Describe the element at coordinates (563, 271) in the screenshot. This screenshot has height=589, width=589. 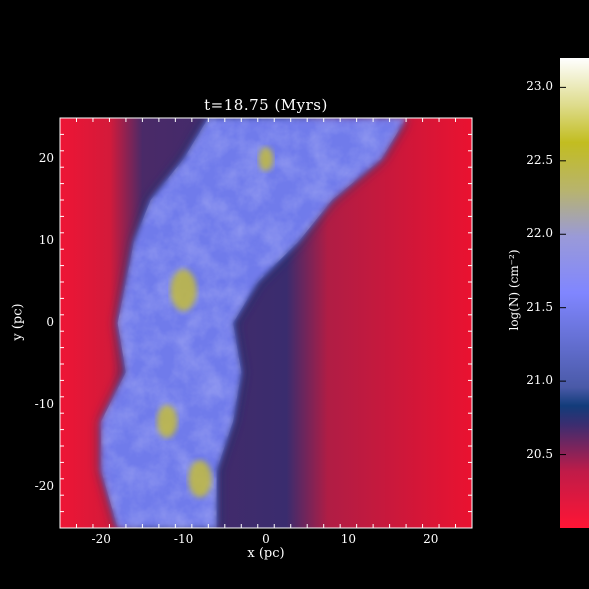
I see `colorbar-ticks` at that location.